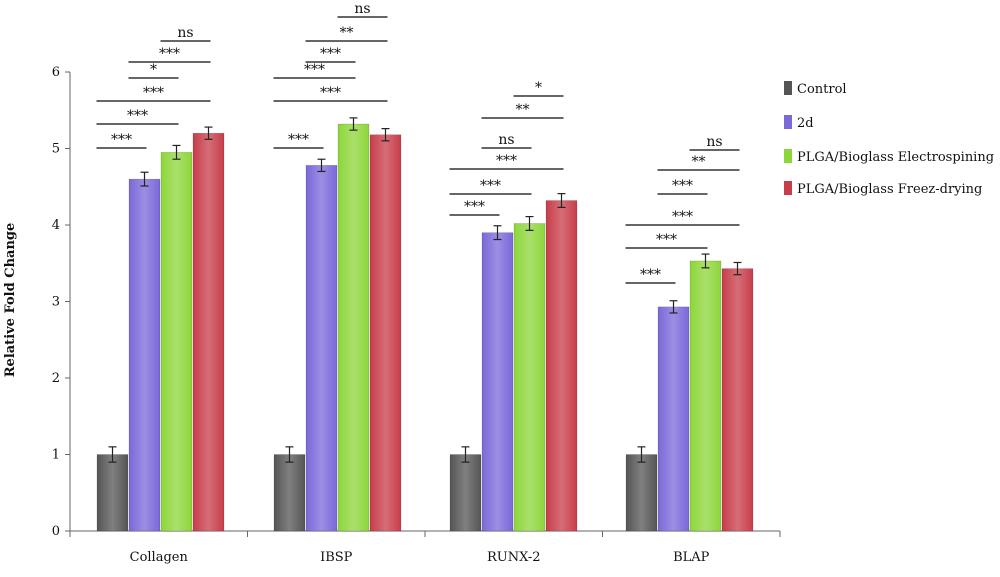  I want to click on legend-label: 2d, so click(805, 123).